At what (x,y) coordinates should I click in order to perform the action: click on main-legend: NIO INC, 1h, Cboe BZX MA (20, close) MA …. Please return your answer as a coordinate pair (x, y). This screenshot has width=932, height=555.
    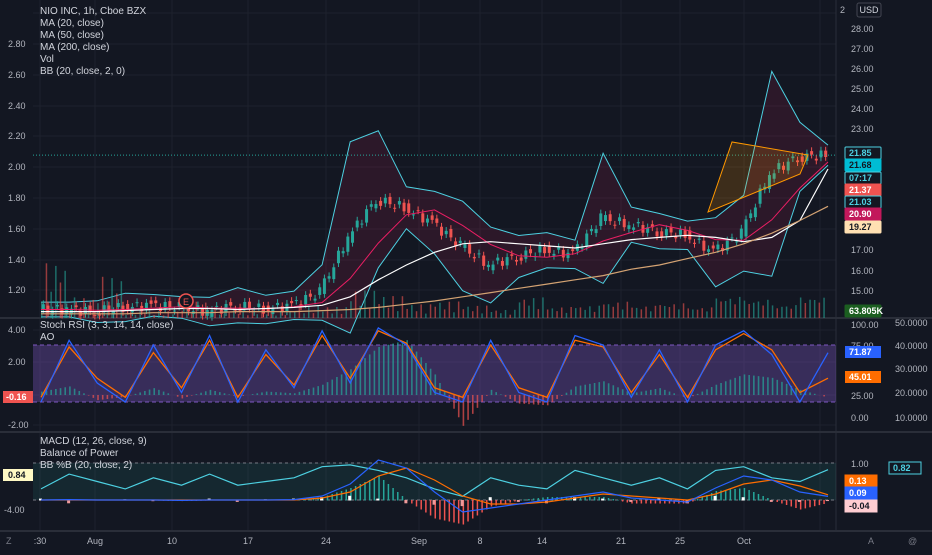
    Looking at the image, I should click on (93, 42).